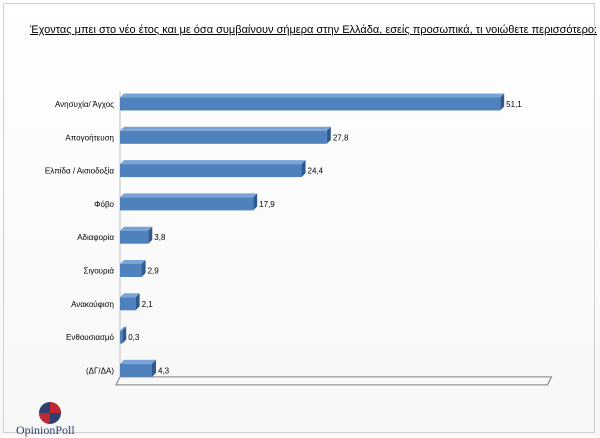  I want to click on chart-floor, so click(334, 381).